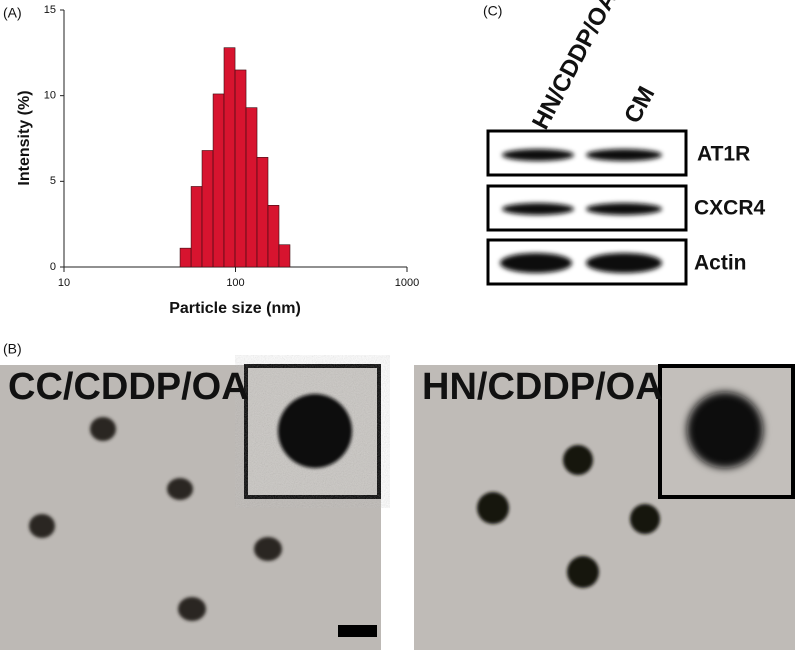 The width and height of the screenshot is (795, 655). I want to click on x-tick-label: 100, so click(235, 283).